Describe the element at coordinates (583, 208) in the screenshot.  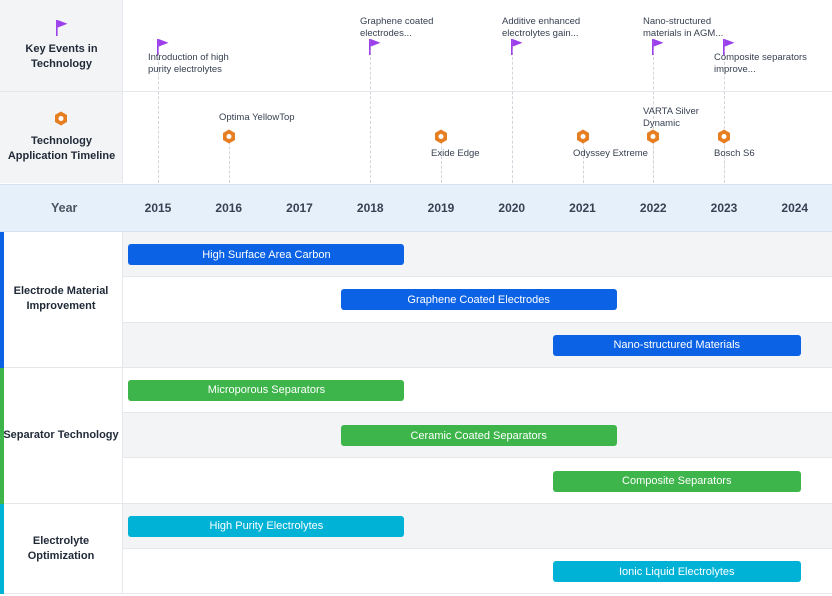
I see `year-tick-label: 2021` at that location.